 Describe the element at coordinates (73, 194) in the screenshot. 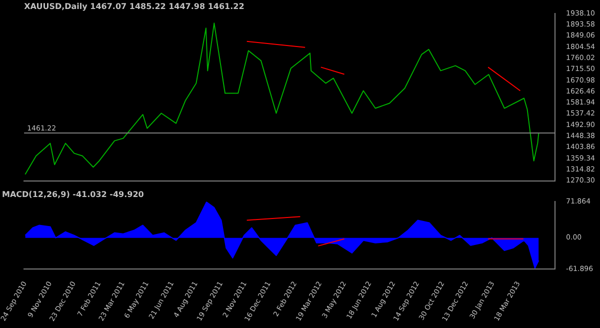

I see `chart-title: MACD(12,26,9) -41.032 -49.920` at that location.